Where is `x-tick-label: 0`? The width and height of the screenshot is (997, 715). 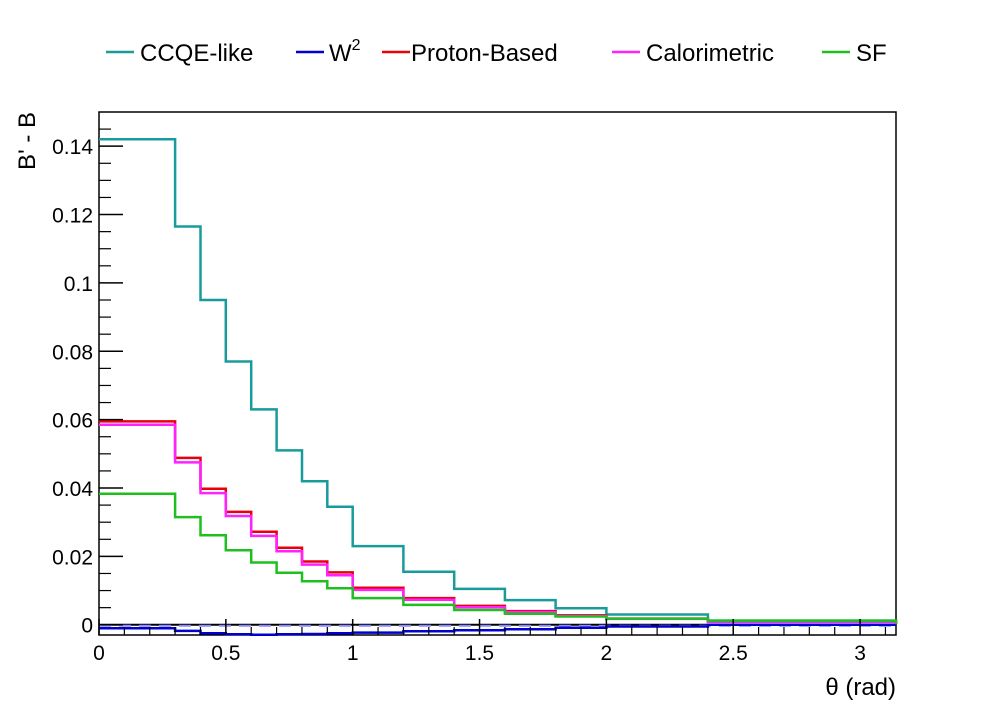
x-tick-label: 0 is located at coordinates (99, 653).